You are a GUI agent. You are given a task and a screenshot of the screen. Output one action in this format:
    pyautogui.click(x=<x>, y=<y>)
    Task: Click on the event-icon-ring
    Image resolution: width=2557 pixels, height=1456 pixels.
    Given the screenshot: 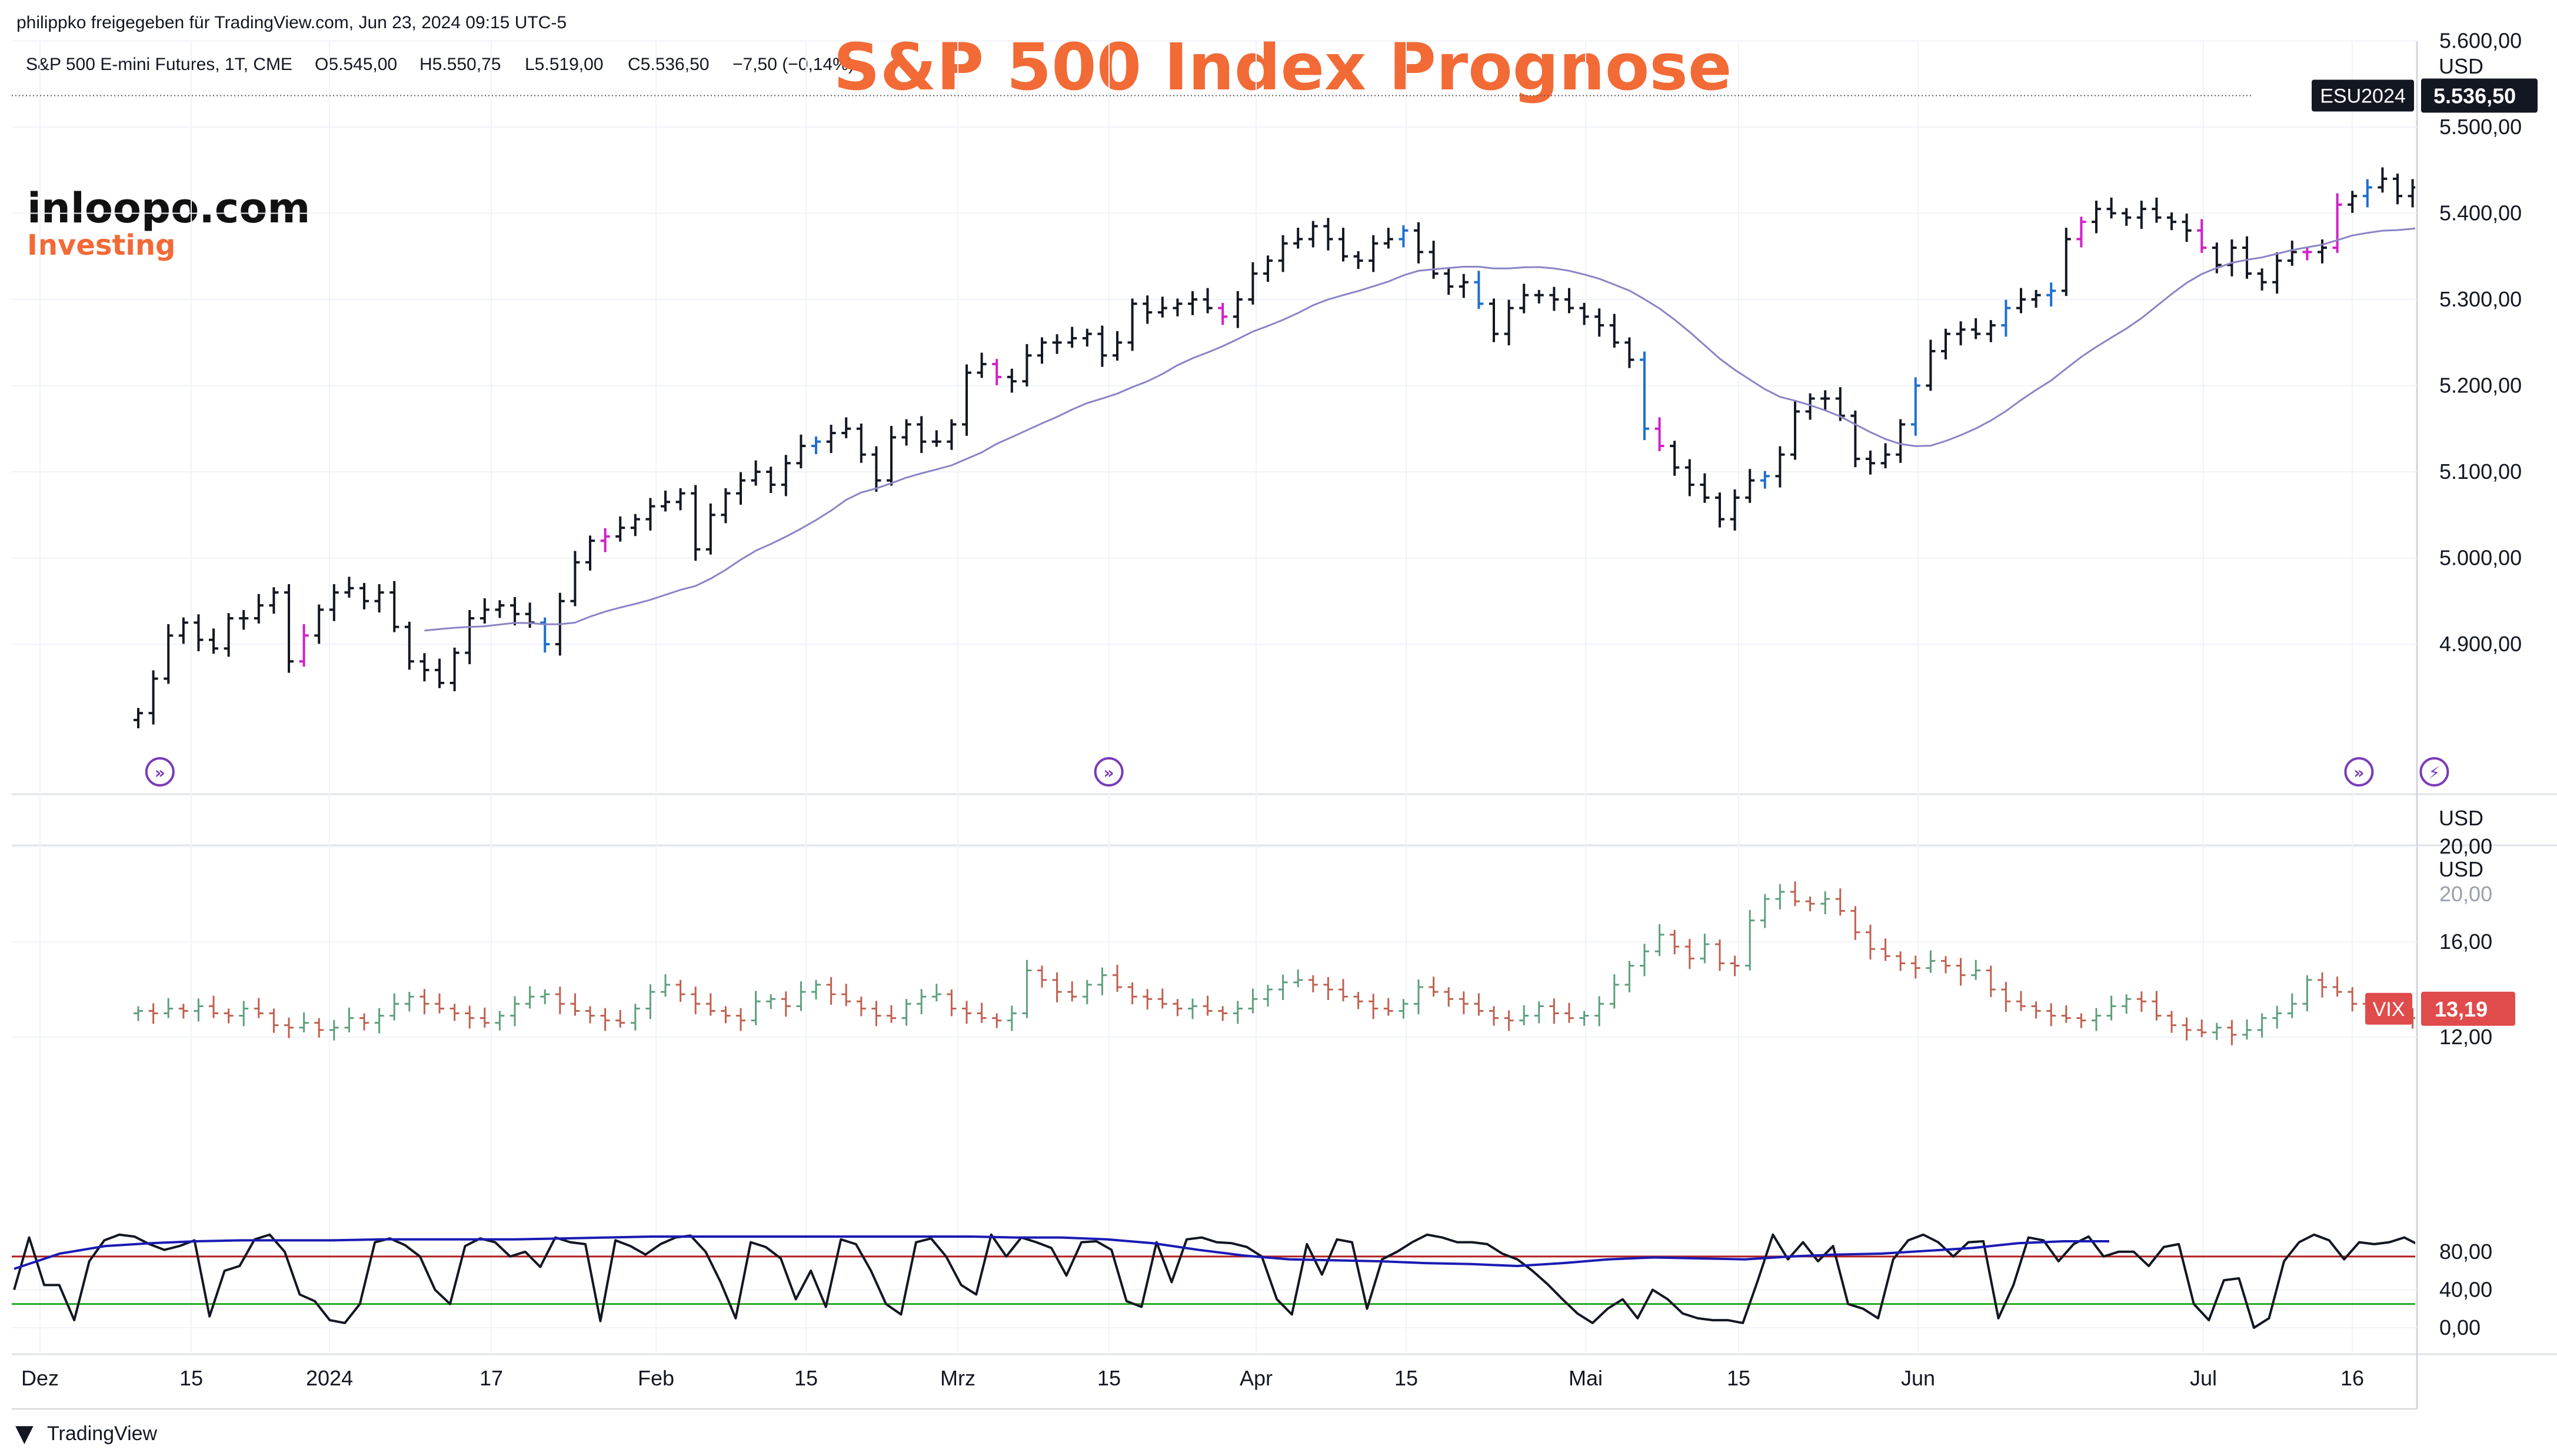 What is the action you would take?
    pyautogui.click(x=1109, y=772)
    